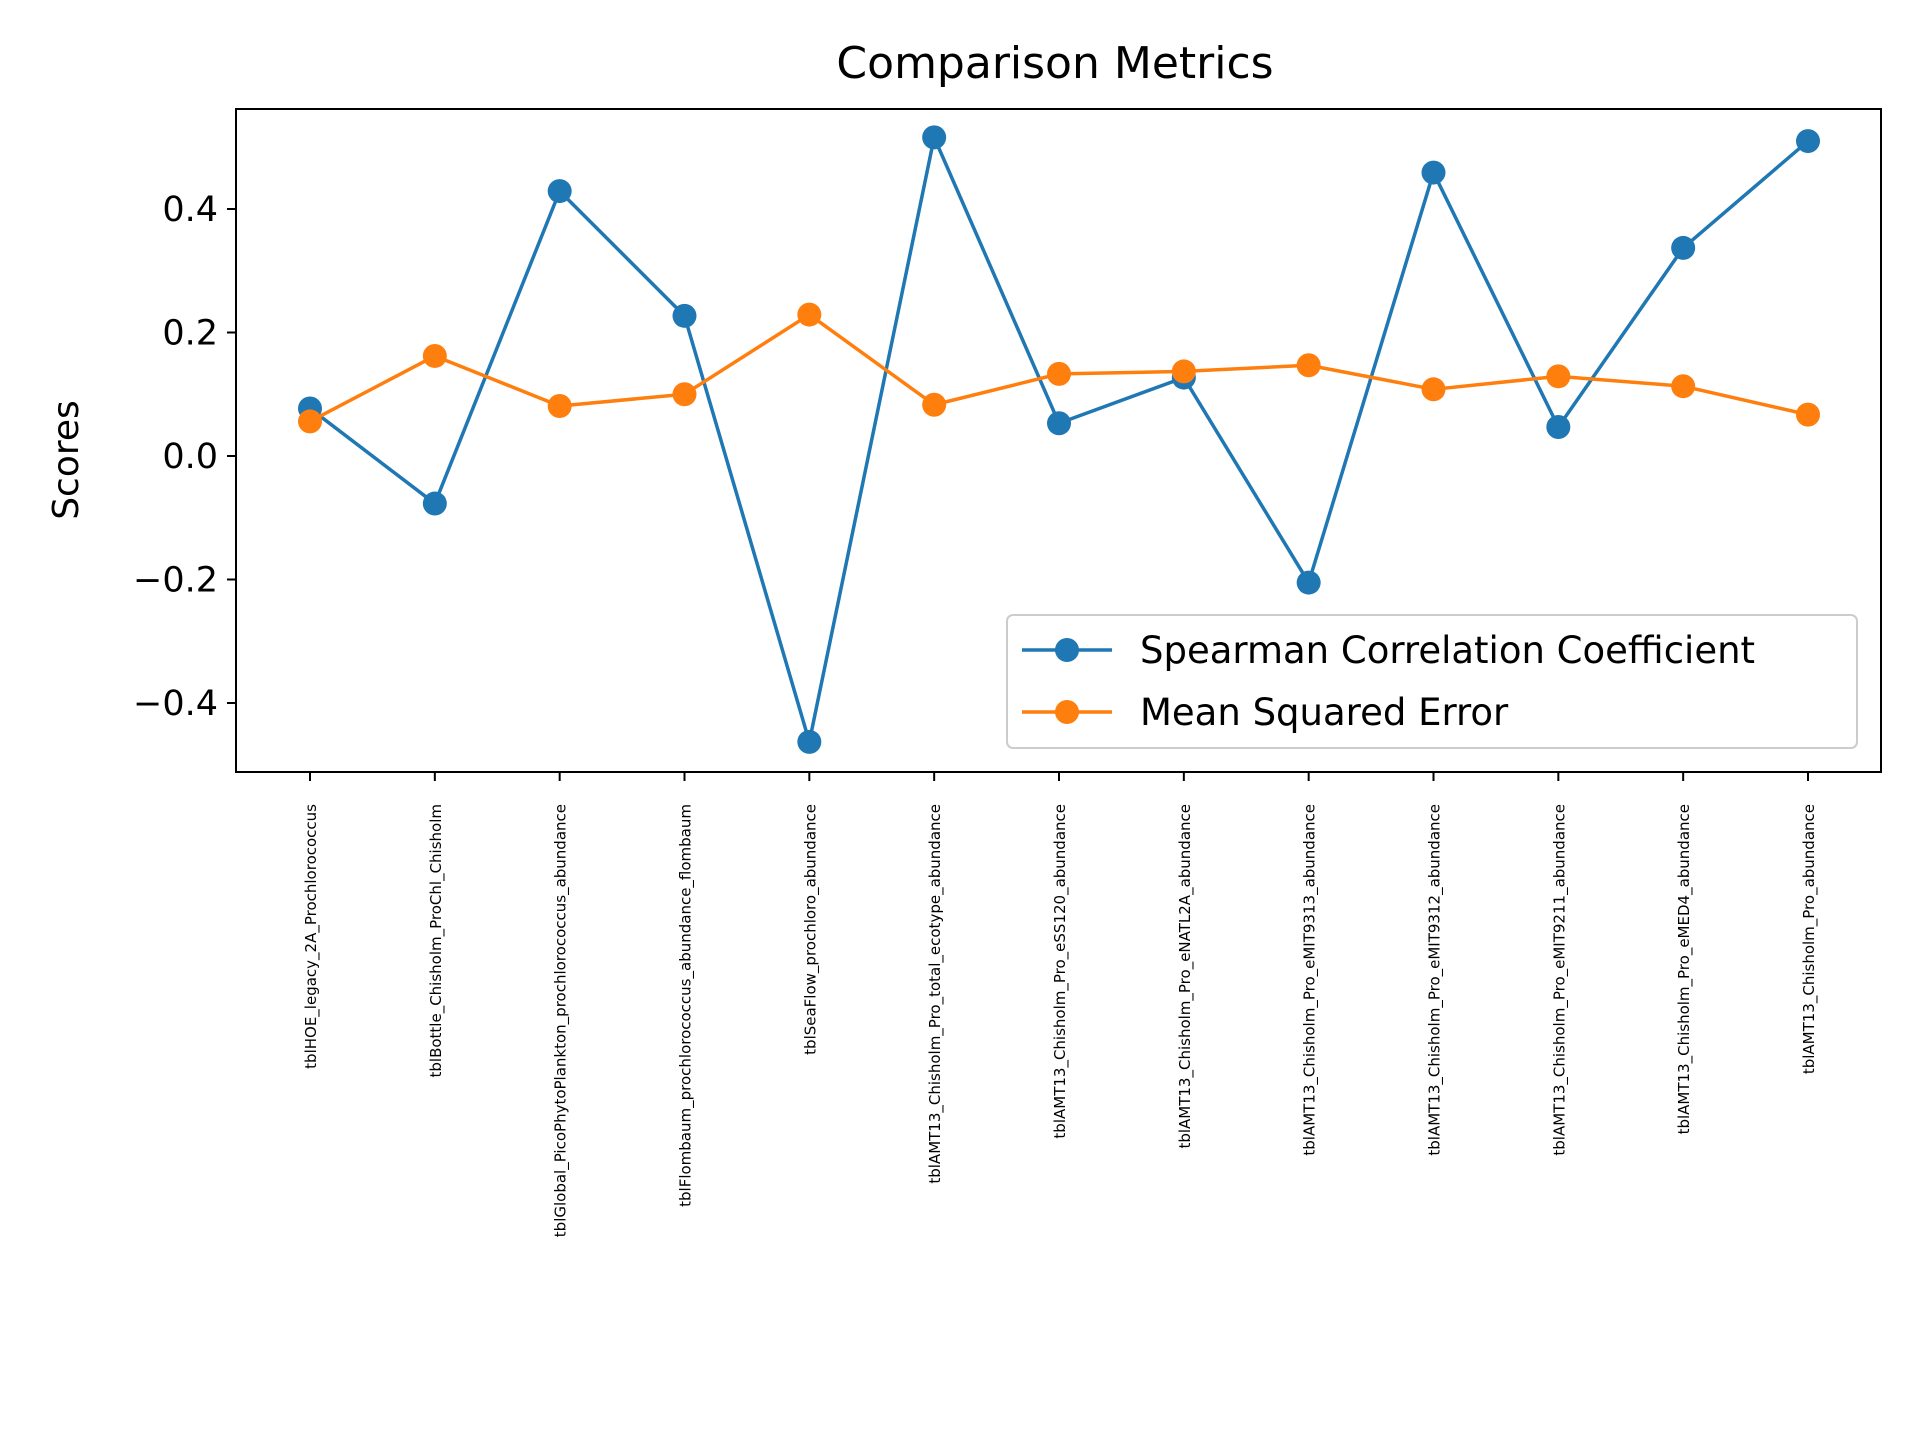 The width and height of the screenshot is (1920, 1440). I want to click on y-tick-label: −0.4, so click(175, 704).